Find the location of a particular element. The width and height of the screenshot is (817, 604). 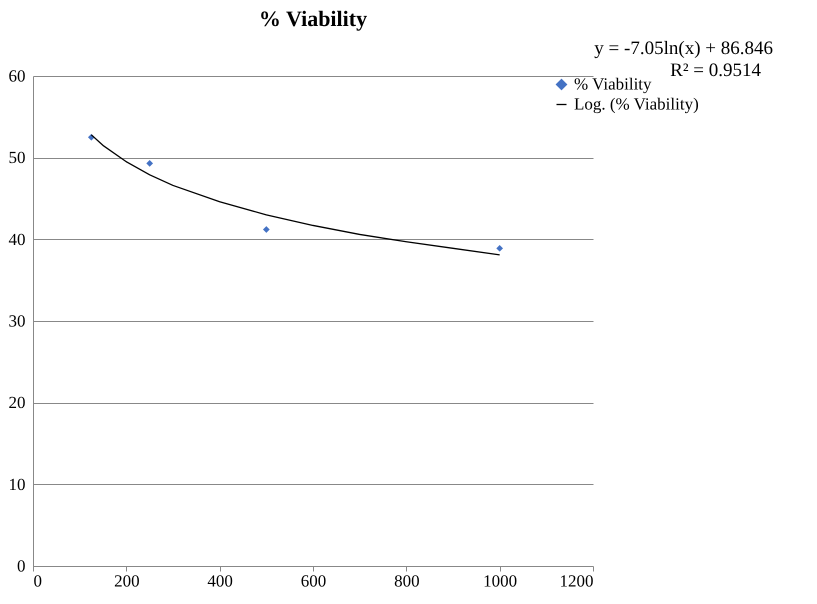

x-tick-label: 1000 is located at coordinates (500, 581).